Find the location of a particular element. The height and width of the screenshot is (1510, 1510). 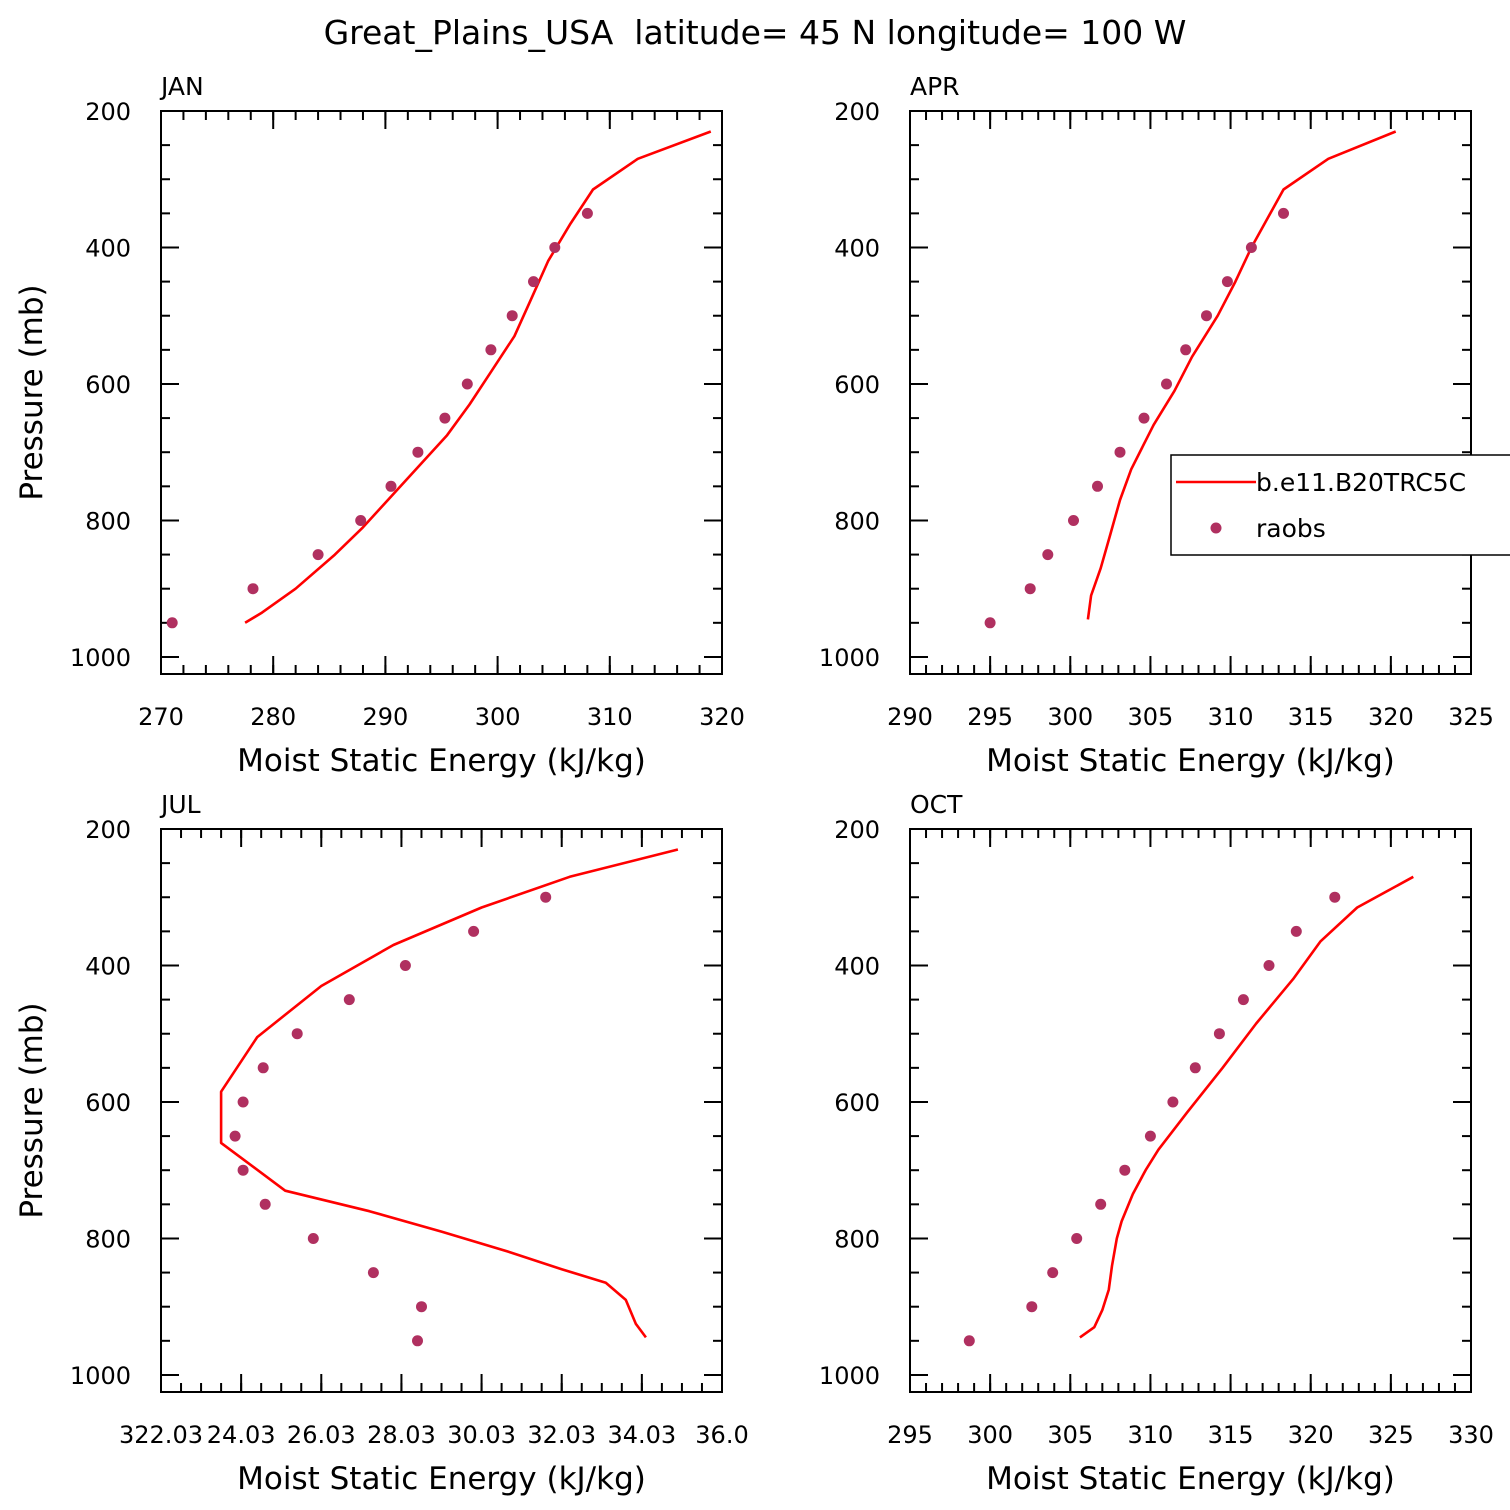

plot-frame-oct is located at coordinates (1190, 1110).